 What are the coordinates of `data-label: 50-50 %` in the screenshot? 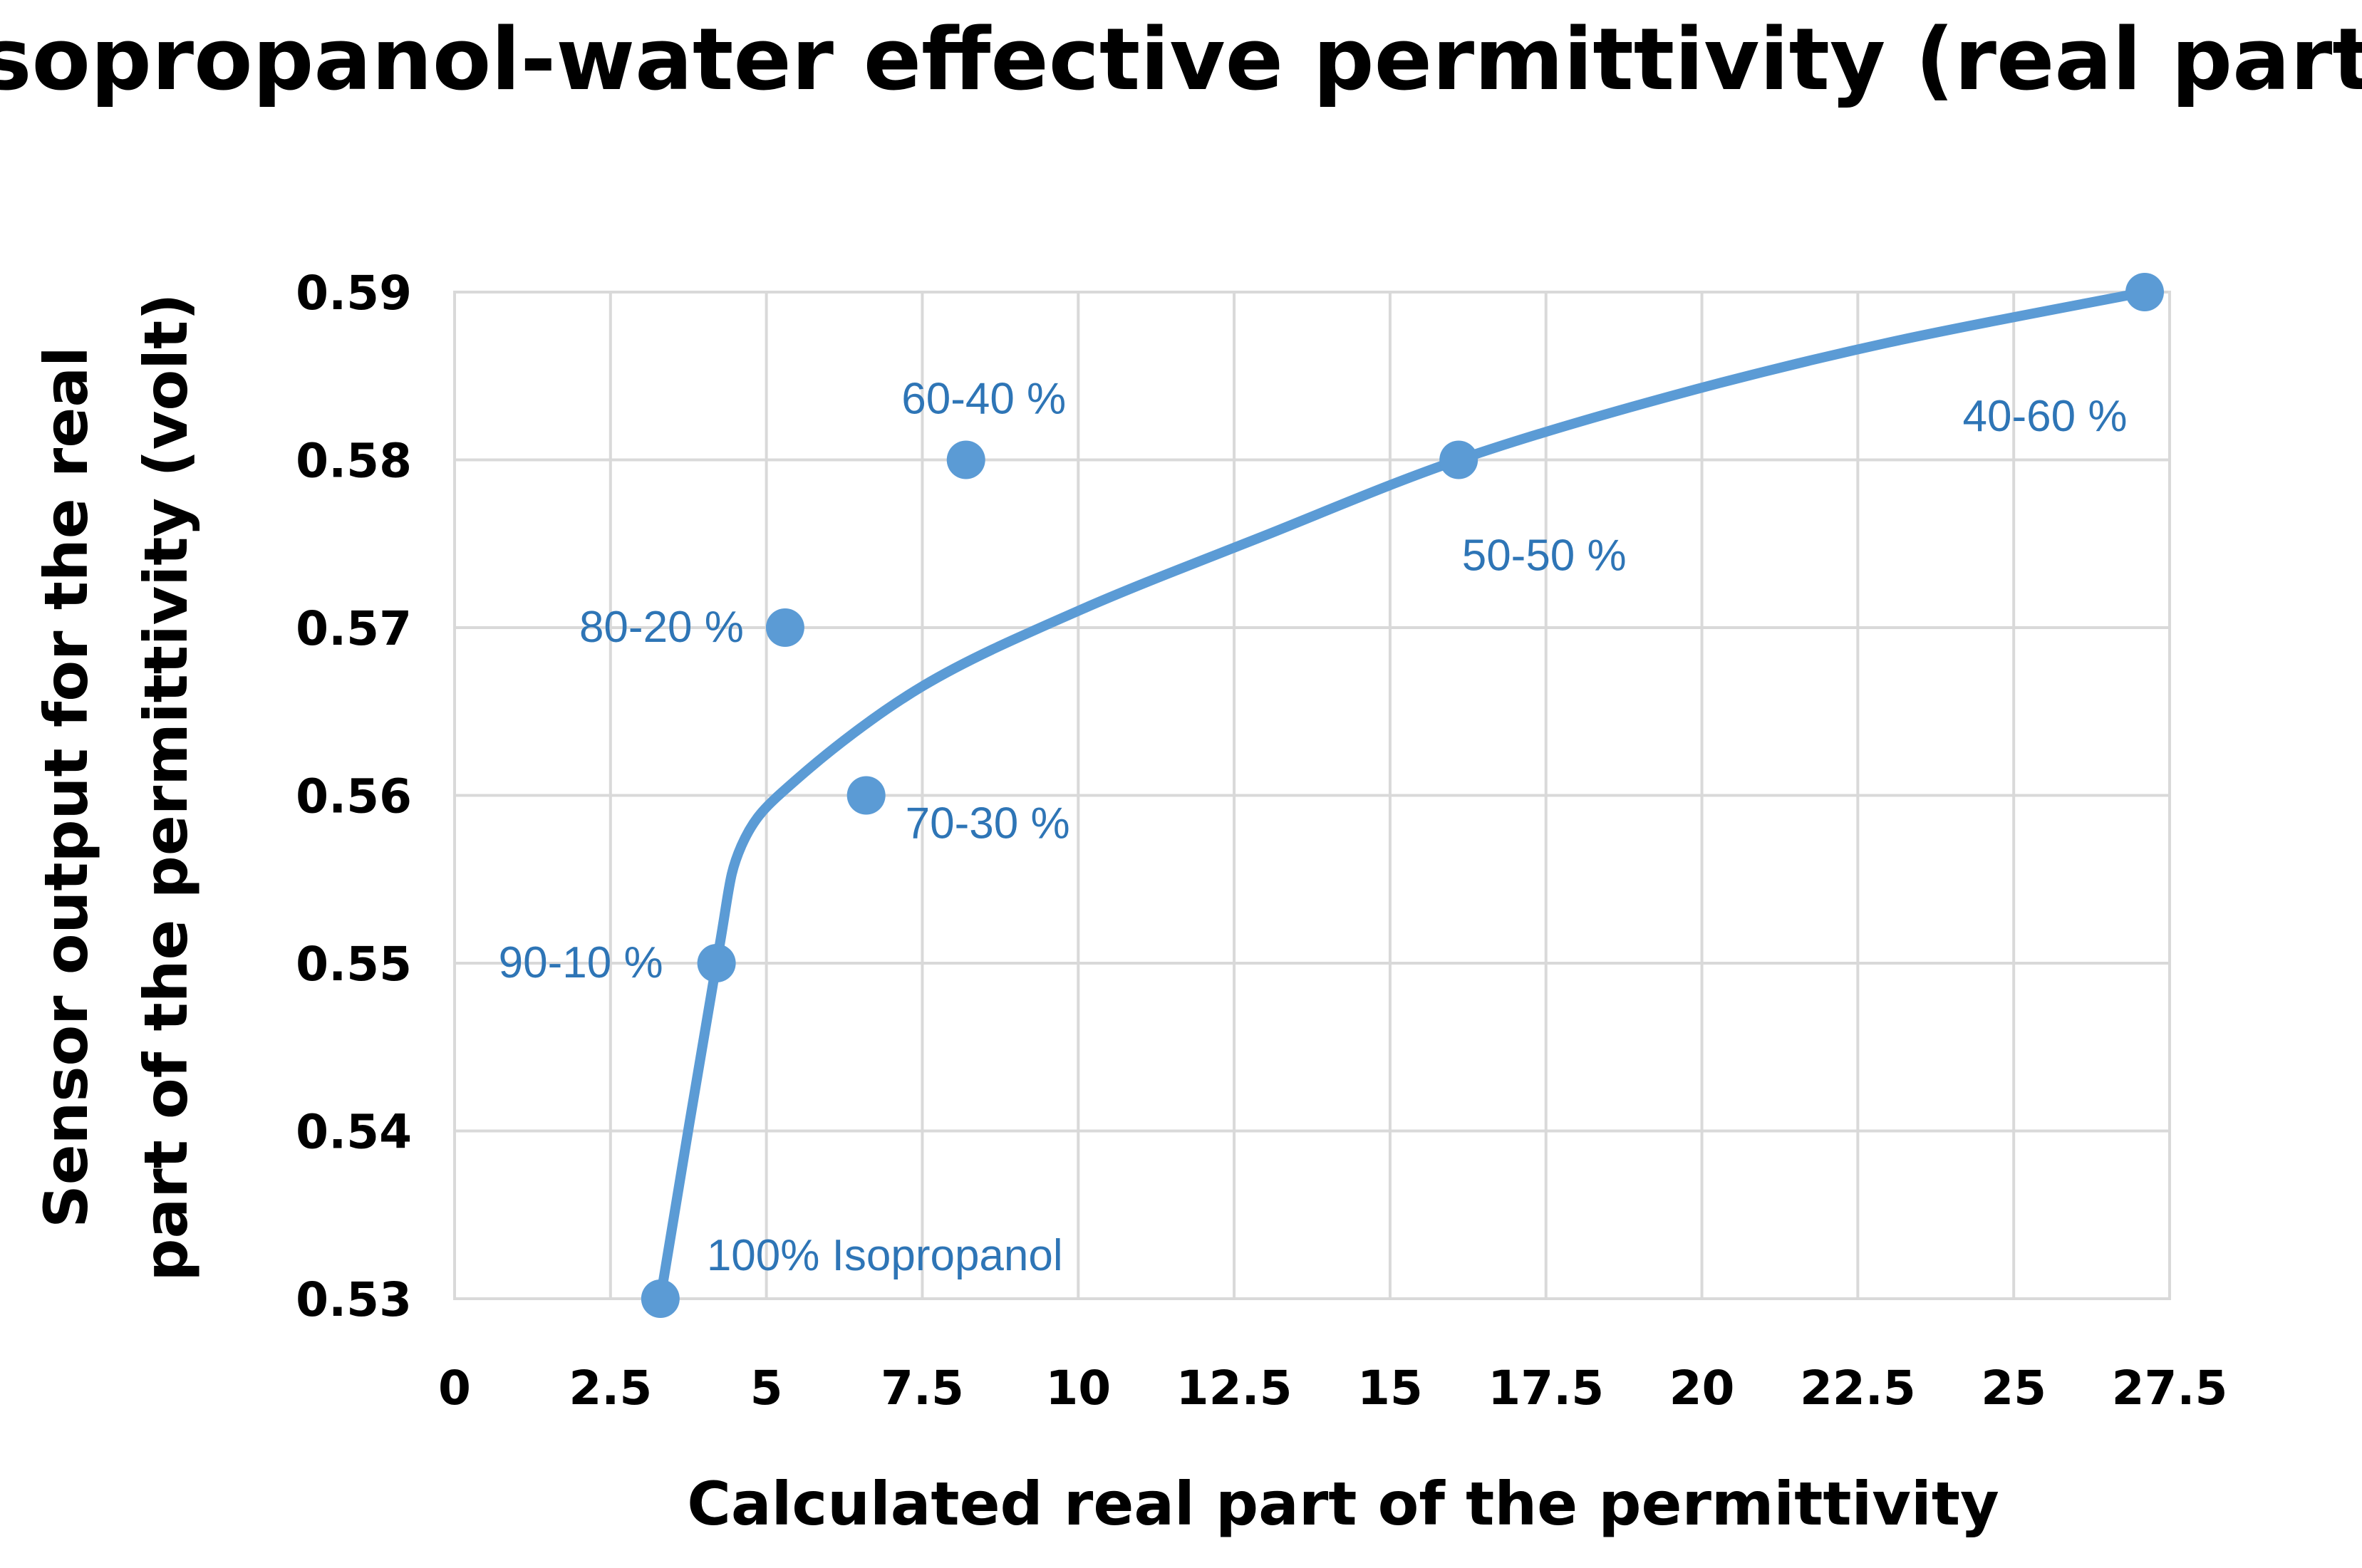 It's located at (1544, 556).